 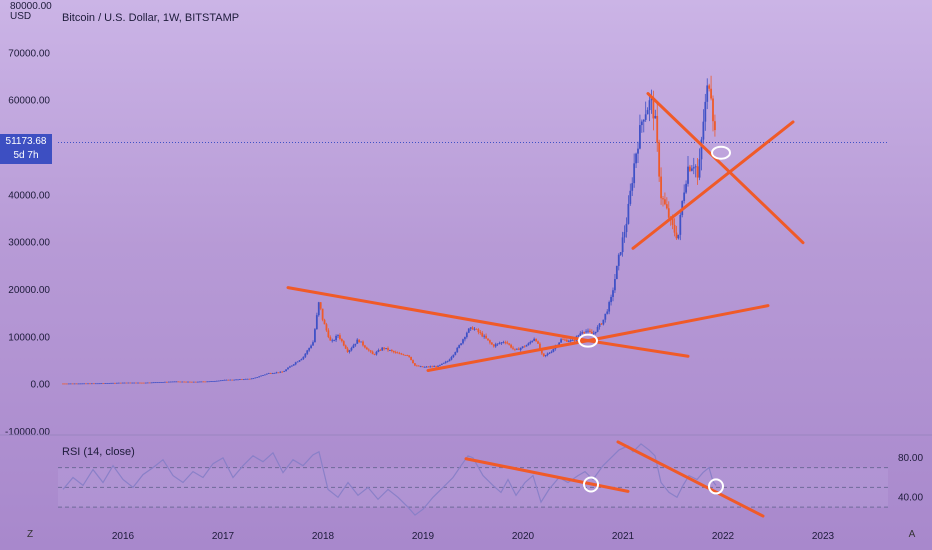 I want to click on y-tick-label: 60000.00, so click(x=29, y=101).